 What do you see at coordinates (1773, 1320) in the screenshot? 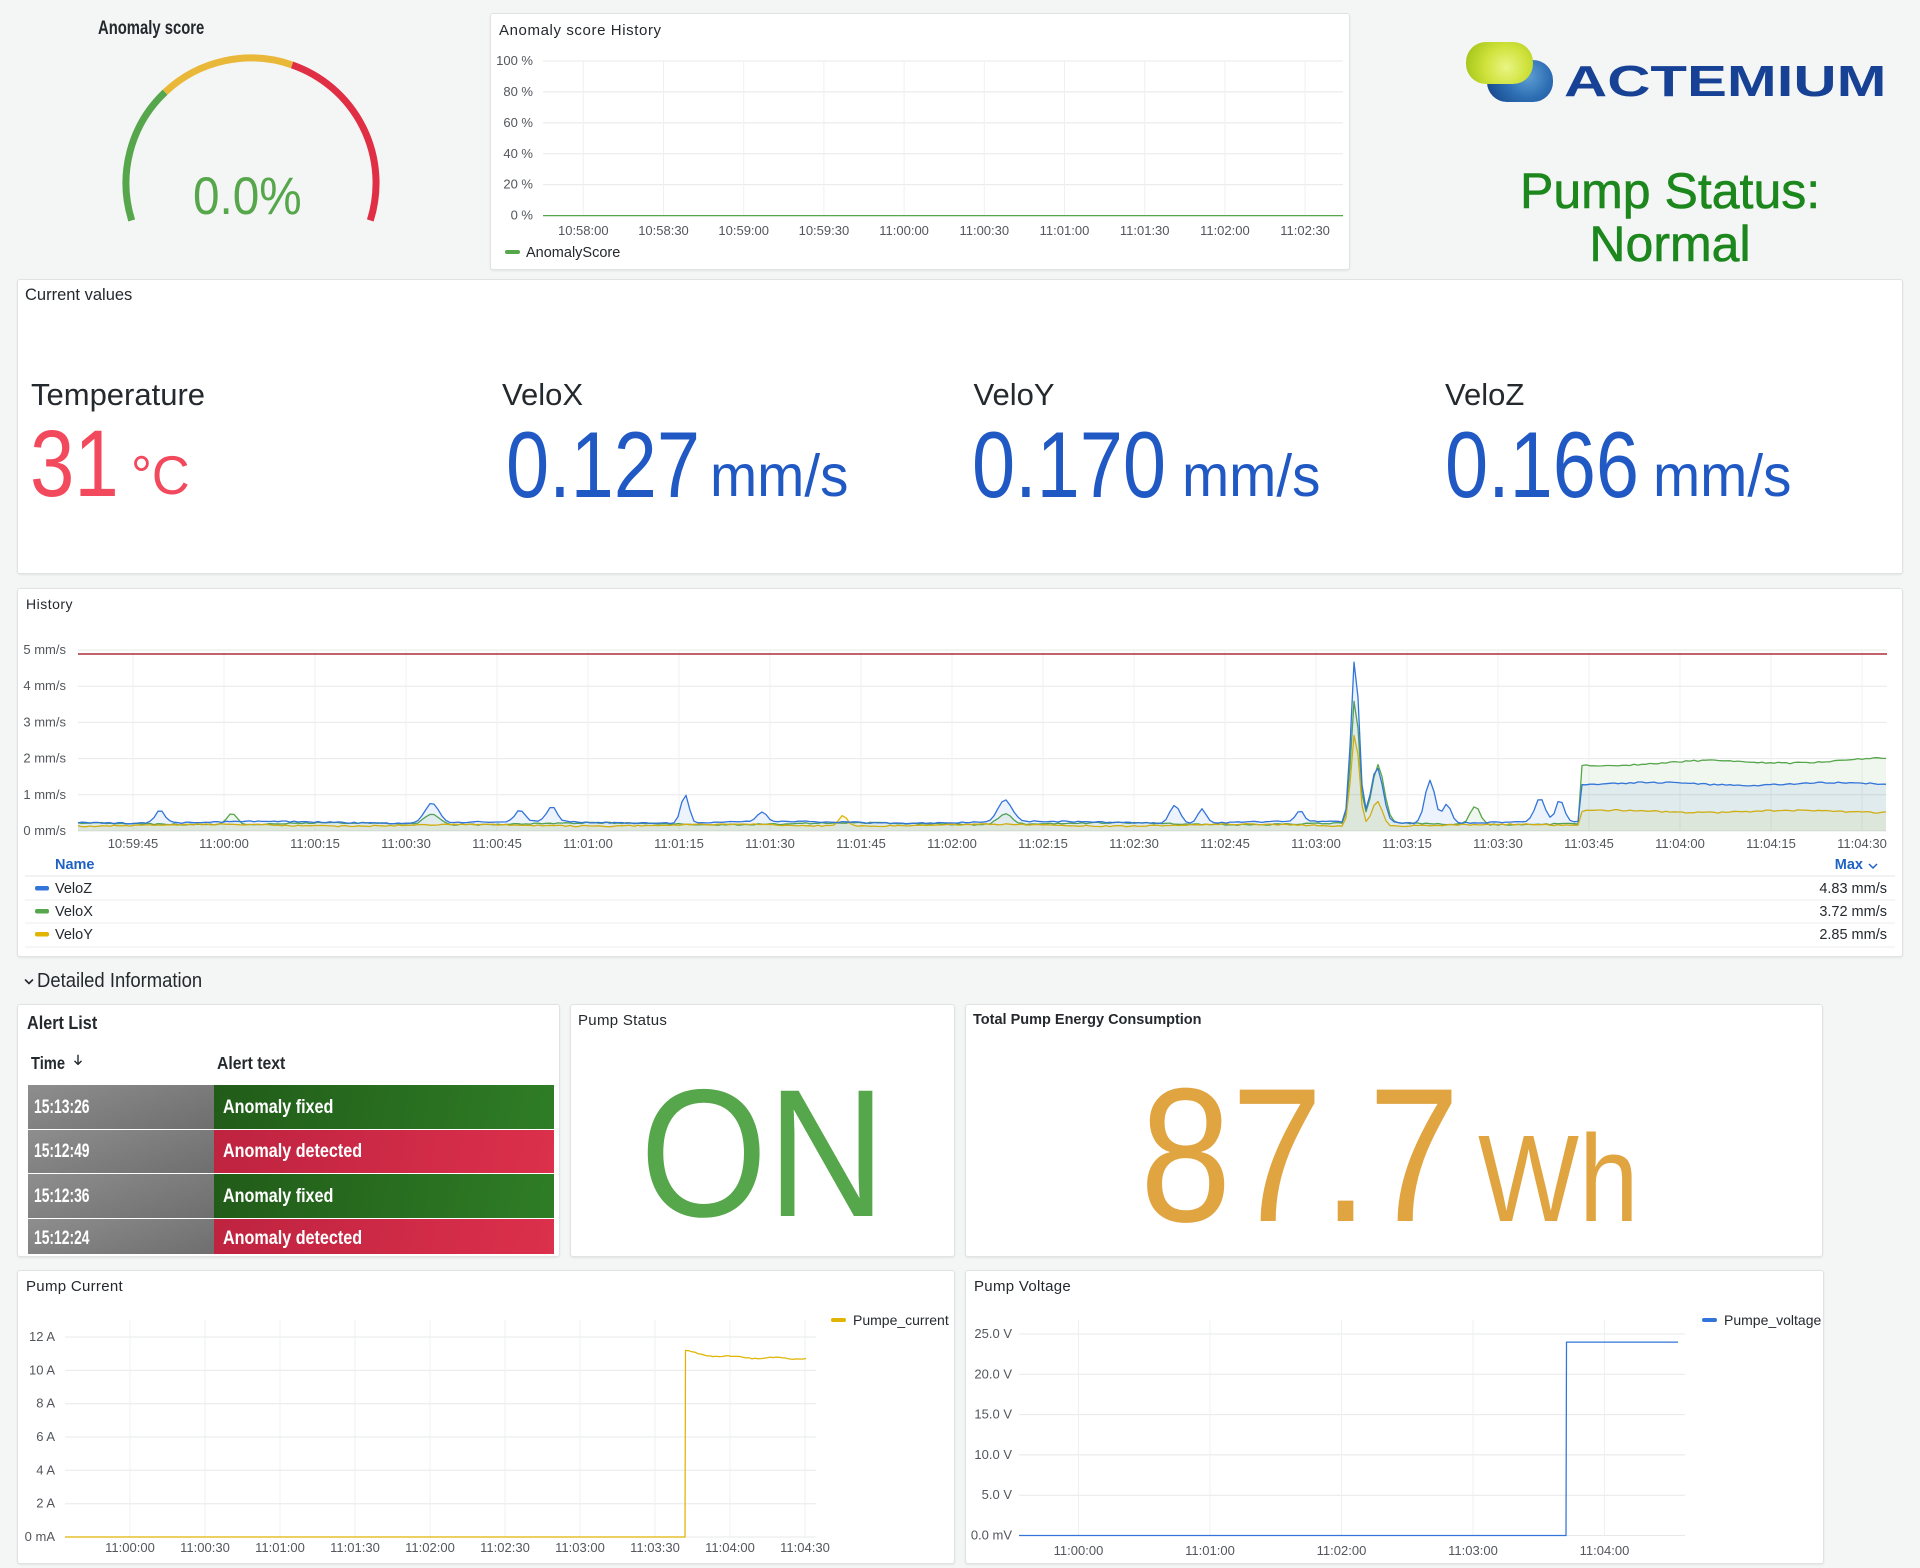
I see `svg-text: Pumpe_voltage` at bounding box center [1773, 1320].